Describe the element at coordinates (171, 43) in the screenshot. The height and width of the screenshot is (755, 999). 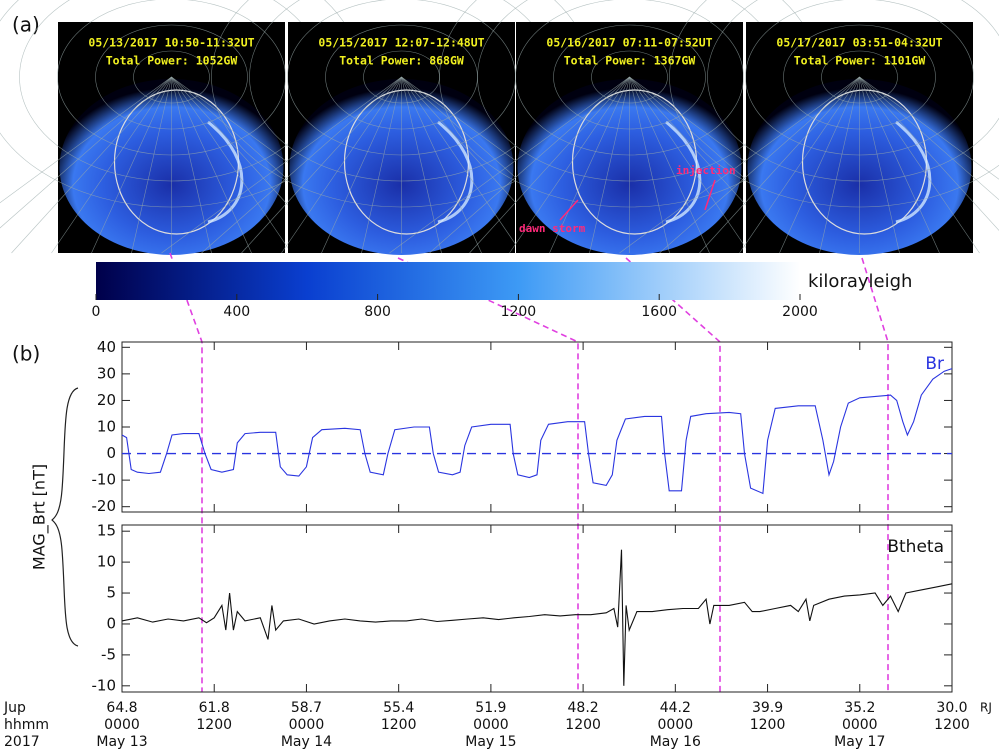
I see `image-time: 05/13/2017 10:50-11:32UT` at that location.